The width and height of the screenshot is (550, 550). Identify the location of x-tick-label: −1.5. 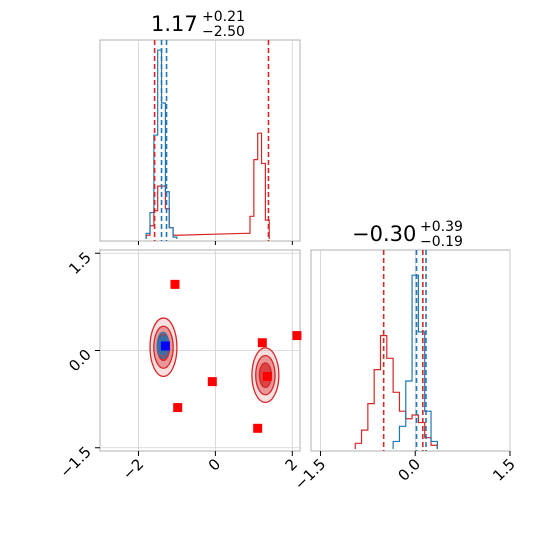
(310, 474).